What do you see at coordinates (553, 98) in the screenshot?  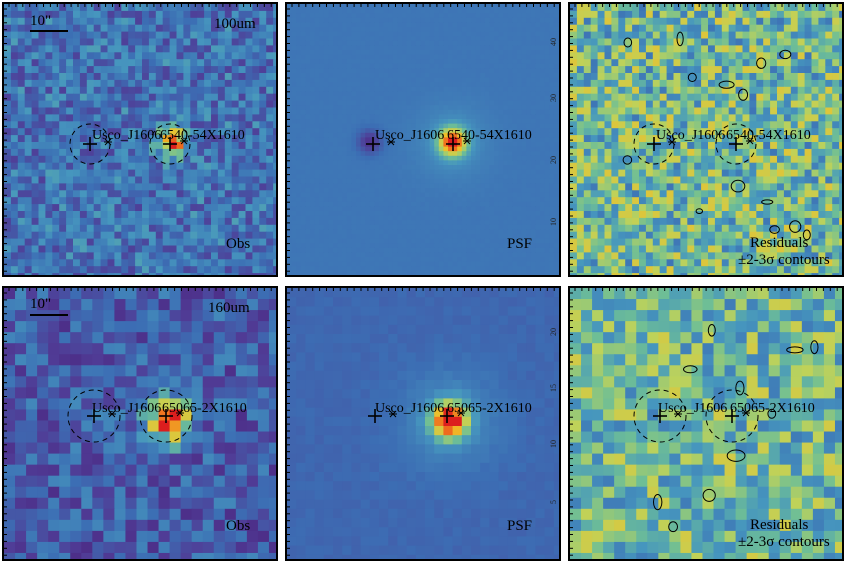 I see `ytick-30: 30` at bounding box center [553, 98].